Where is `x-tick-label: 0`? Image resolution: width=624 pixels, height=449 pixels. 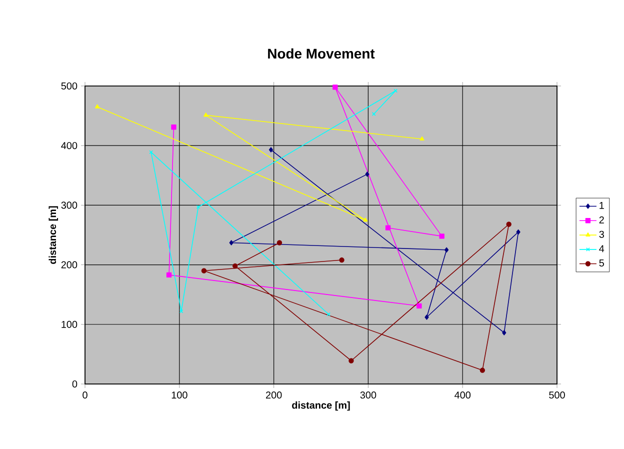 x-tick-label: 0 is located at coordinates (85, 395).